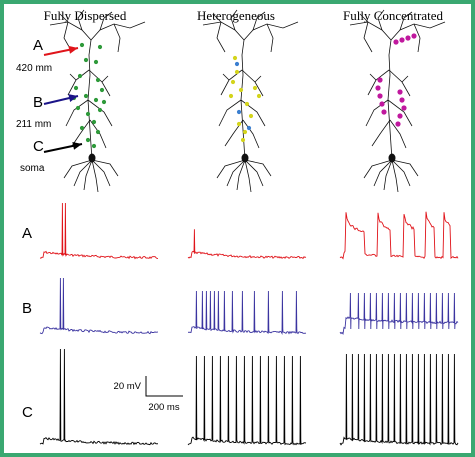 The height and width of the screenshot is (457, 475). What do you see at coordinates (27, 308) in the screenshot?
I see `trace-row-label-b: B` at bounding box center [27, 308].